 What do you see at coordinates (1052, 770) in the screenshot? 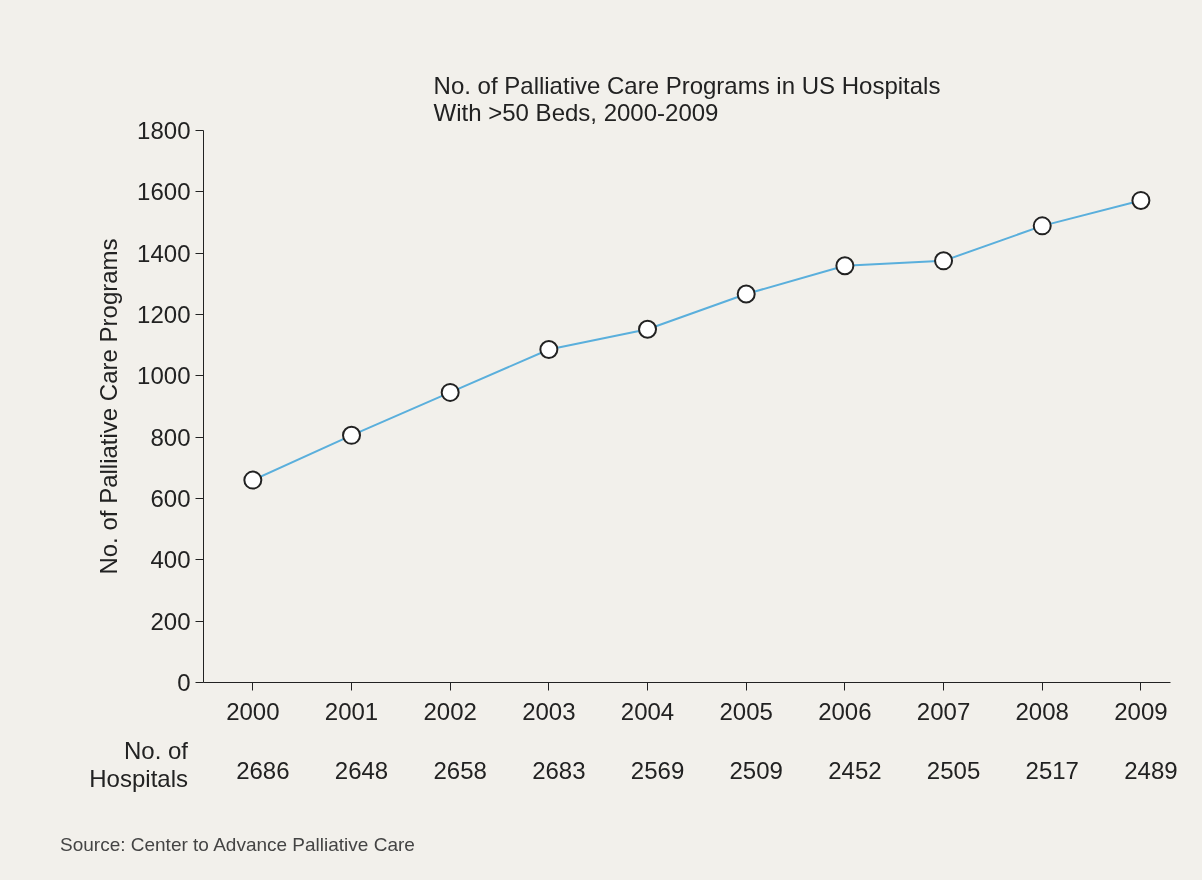
I see `text: 2517` at bounding box center [1052, 770].